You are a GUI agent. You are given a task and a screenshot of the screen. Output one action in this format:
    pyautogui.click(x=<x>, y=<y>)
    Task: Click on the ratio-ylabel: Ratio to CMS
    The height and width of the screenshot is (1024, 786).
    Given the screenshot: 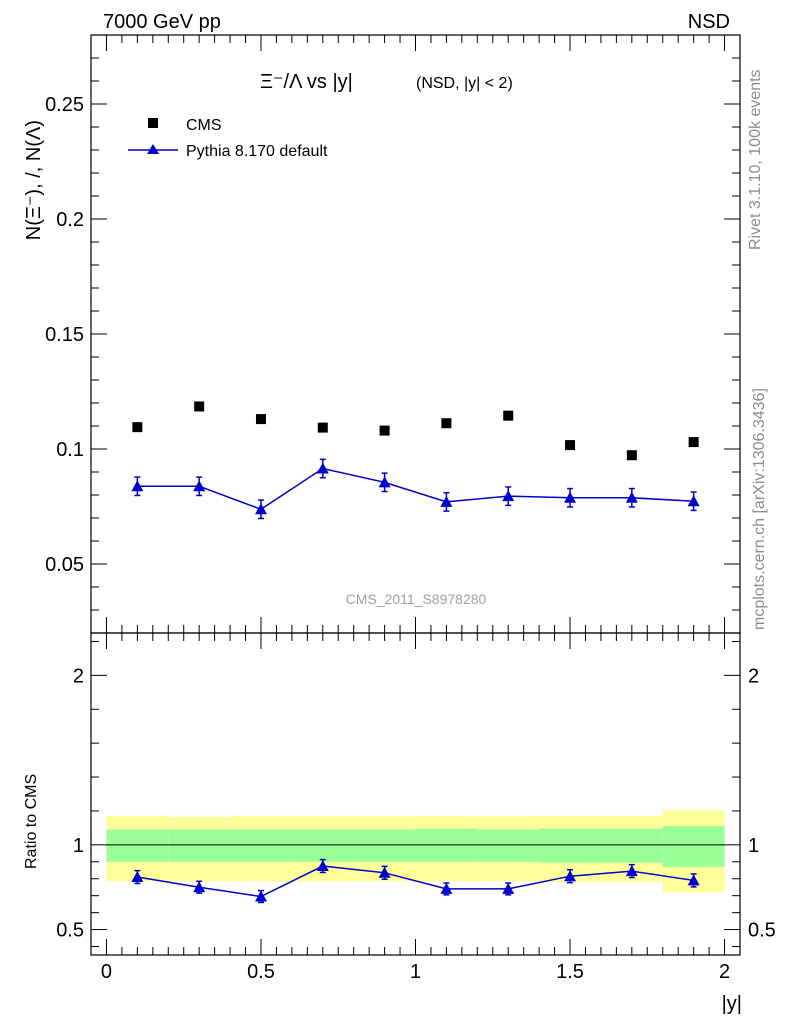 What is the action you would take?
    pyautogui.click(x=31, y=821)
    